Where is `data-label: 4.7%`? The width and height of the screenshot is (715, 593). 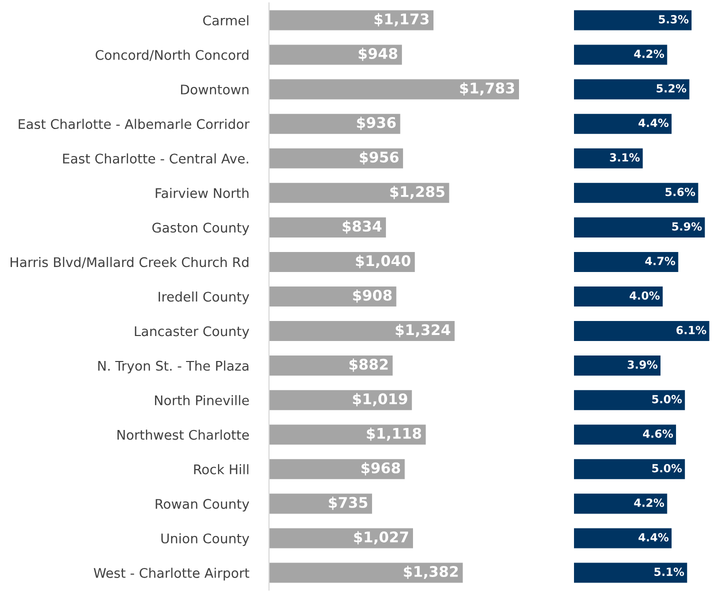
data-label: 4.7% is located at coordinates (660, 261).